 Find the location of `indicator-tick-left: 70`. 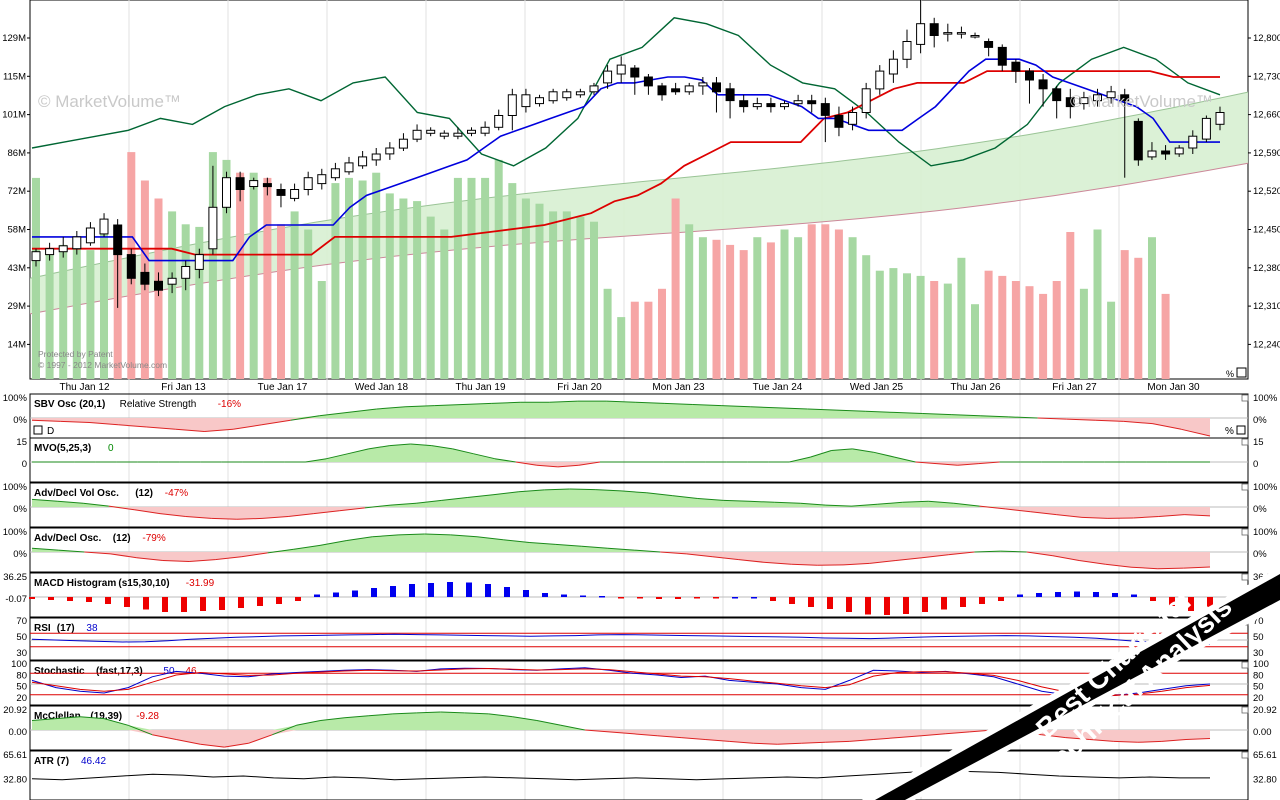

indicator-tick-left: 70 is located at coordinates (21, 621).